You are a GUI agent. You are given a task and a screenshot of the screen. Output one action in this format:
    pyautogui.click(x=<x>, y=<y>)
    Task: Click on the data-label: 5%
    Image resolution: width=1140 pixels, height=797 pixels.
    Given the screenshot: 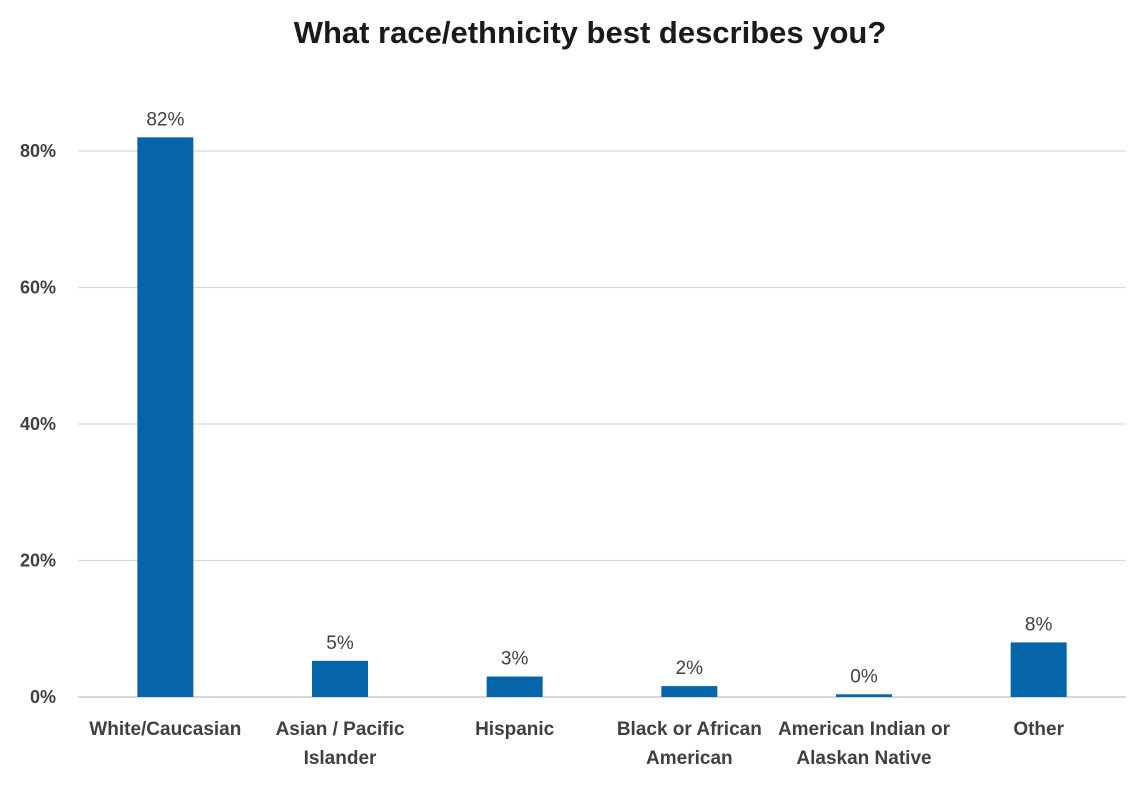 What is the action you would take?
    pyautogui.click(x=340, y=643)
    